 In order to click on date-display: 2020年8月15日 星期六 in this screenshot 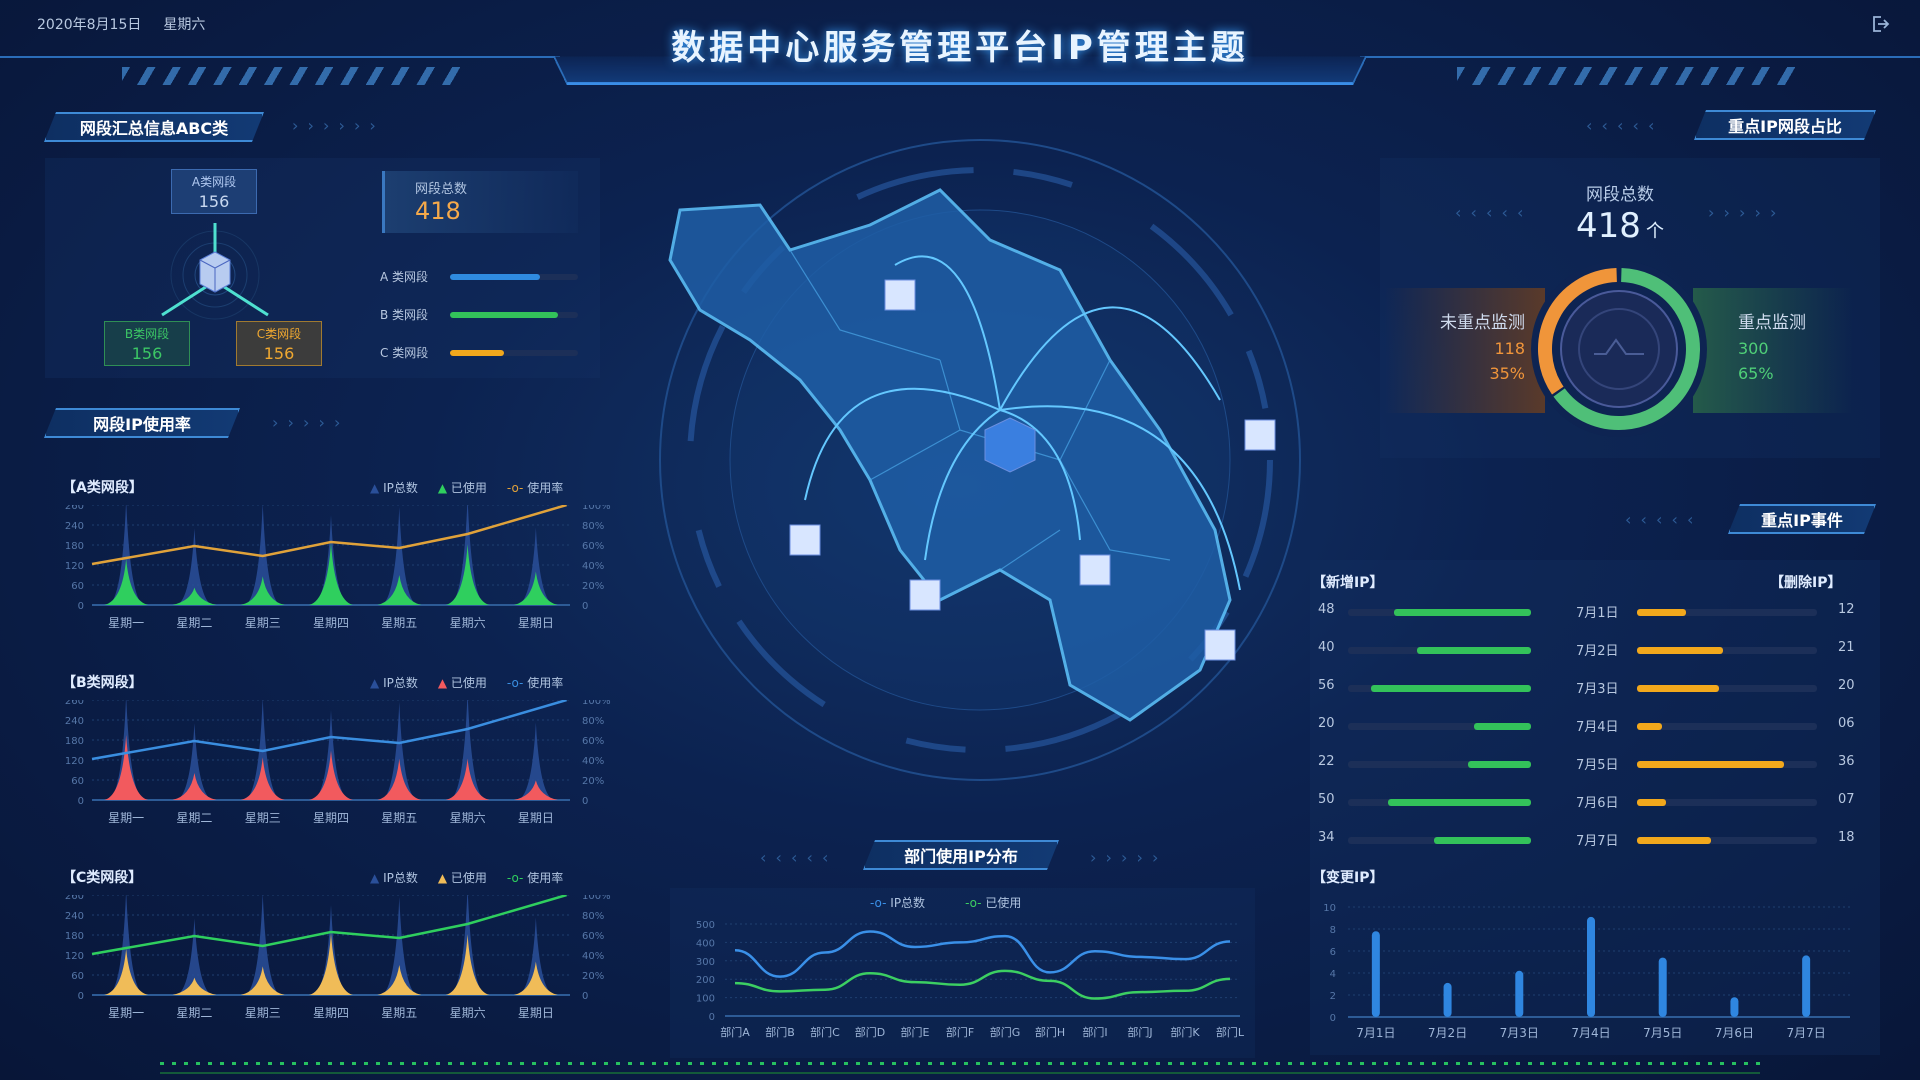, I will do `click(132, 24)`.